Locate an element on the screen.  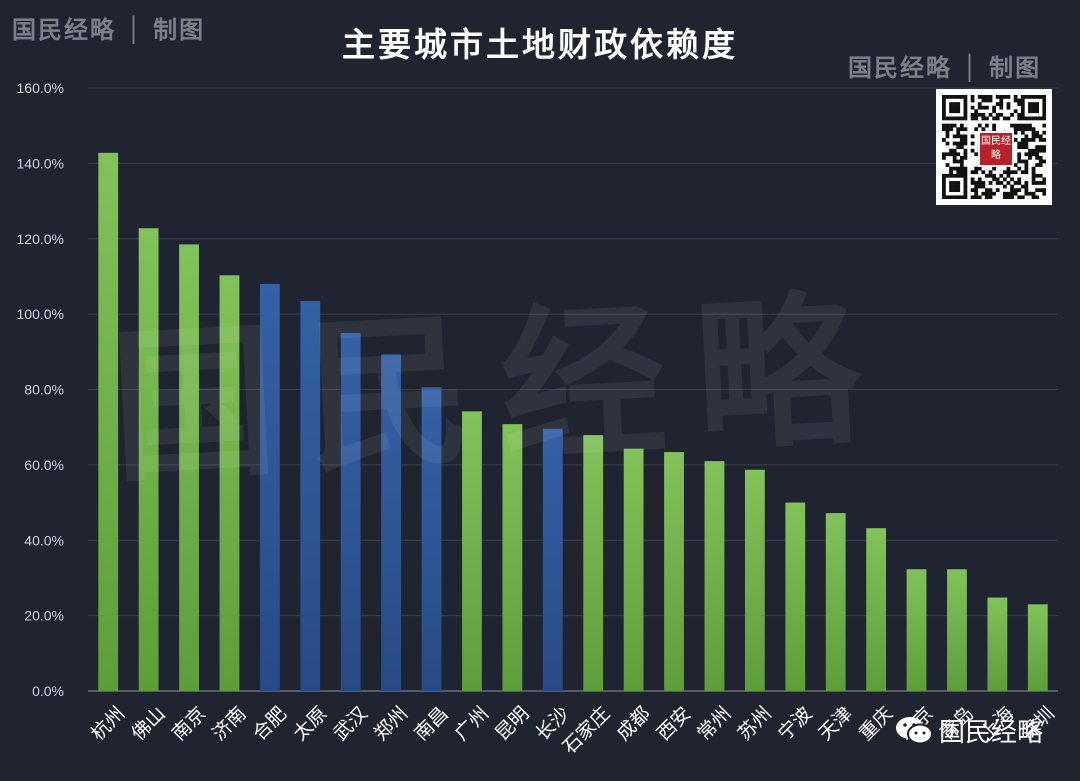
chart-title: 主要城市土地财政依赖度 is located at coordinates (540, 44).